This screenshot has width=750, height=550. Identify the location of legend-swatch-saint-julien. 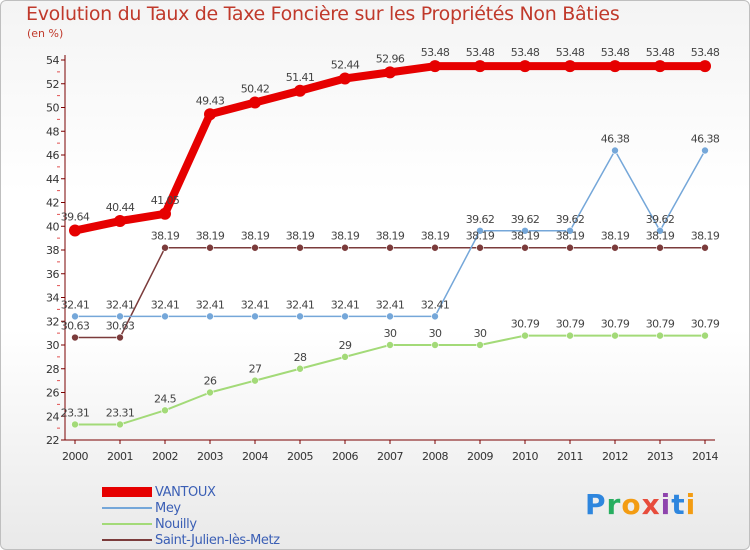
(127, 540).